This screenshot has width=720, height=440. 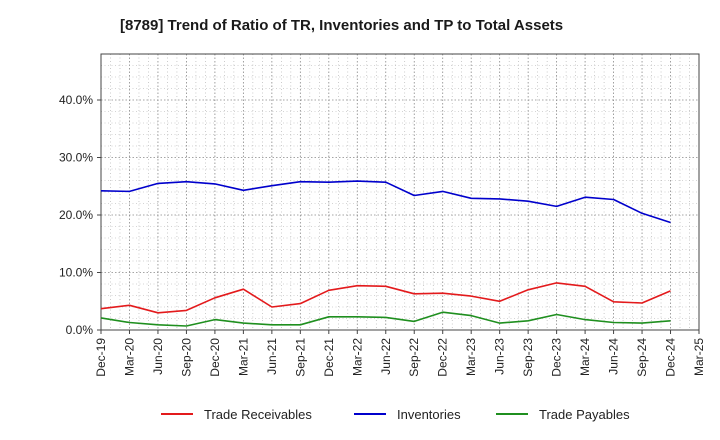 I want to click on x-tick-label: Dec-23, so click(x=557, y=357).